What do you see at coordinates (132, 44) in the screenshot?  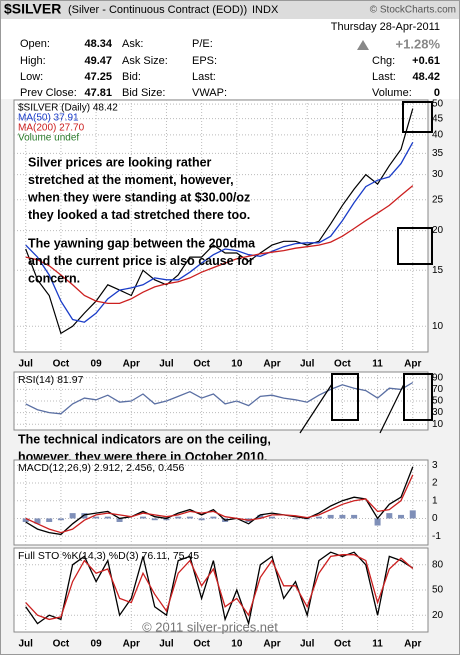 I see `quote-label: Ask:` at bounding box center [132, 44].